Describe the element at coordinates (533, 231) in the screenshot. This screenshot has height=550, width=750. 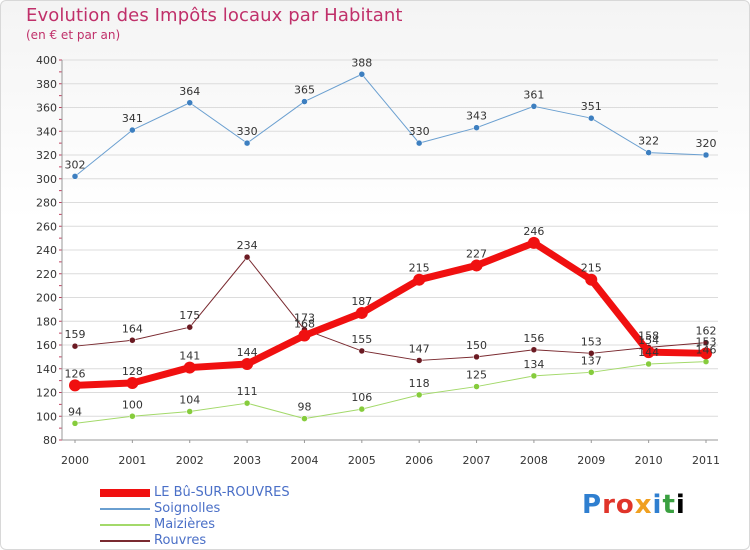
I see `data-label: 246` at that location.